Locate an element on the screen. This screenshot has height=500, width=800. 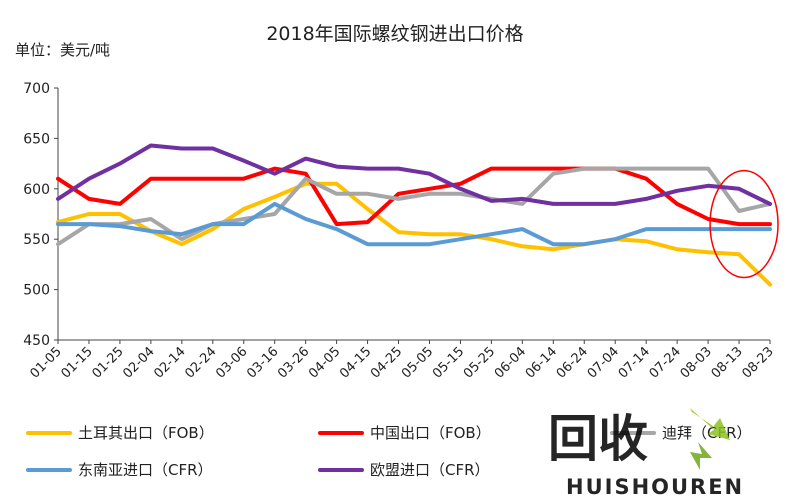
x-tick-label: 02-24 is located at coordinates (200, 362).